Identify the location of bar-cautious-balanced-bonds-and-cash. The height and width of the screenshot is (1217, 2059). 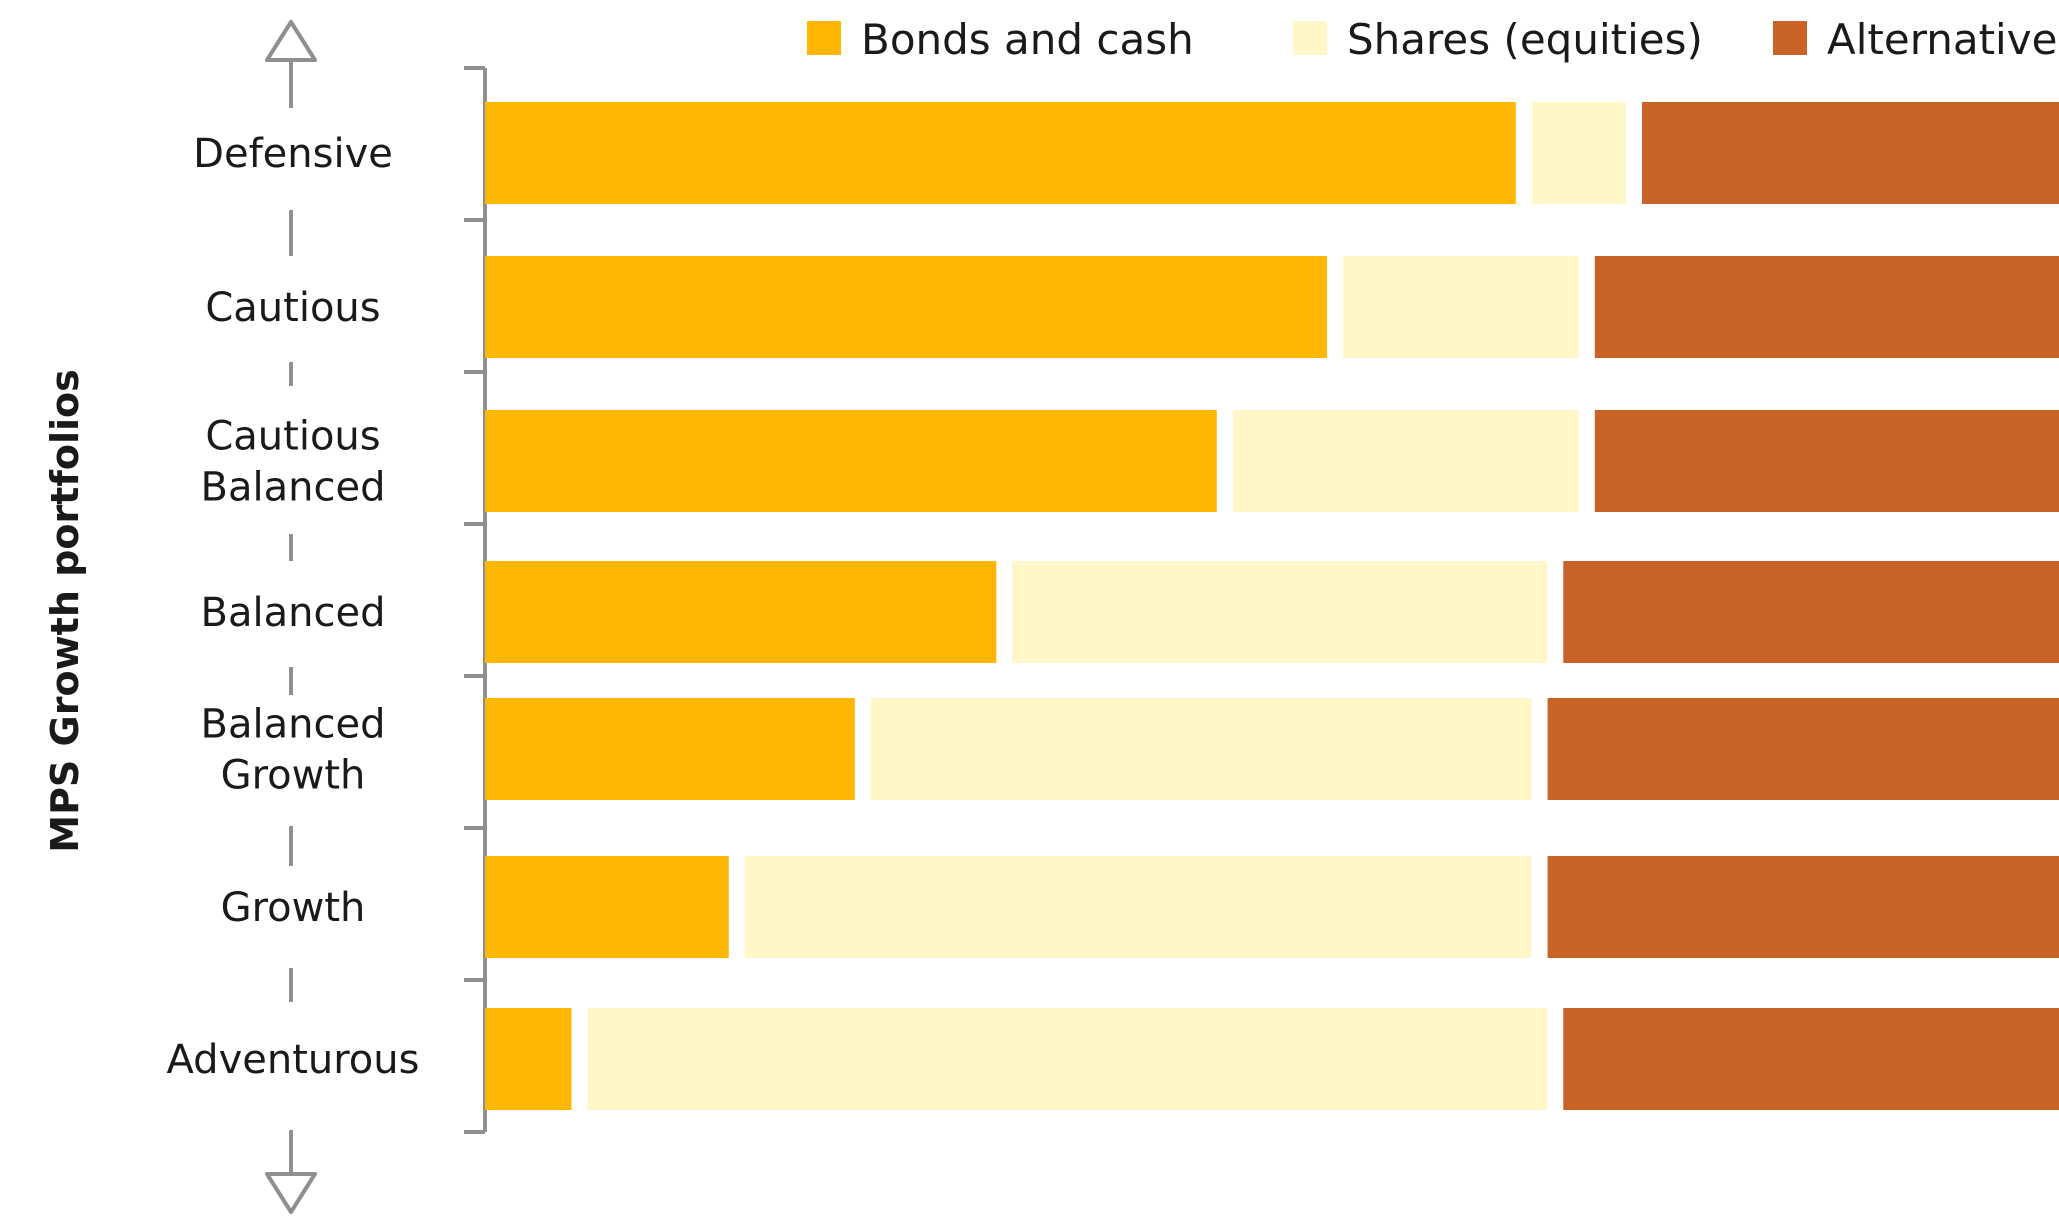
(851, 461).